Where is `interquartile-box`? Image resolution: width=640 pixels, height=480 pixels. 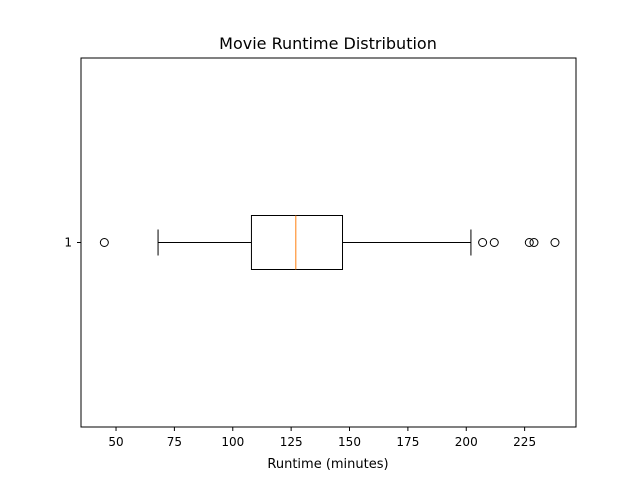
interquartile-box is located at coordinates (297, 242).